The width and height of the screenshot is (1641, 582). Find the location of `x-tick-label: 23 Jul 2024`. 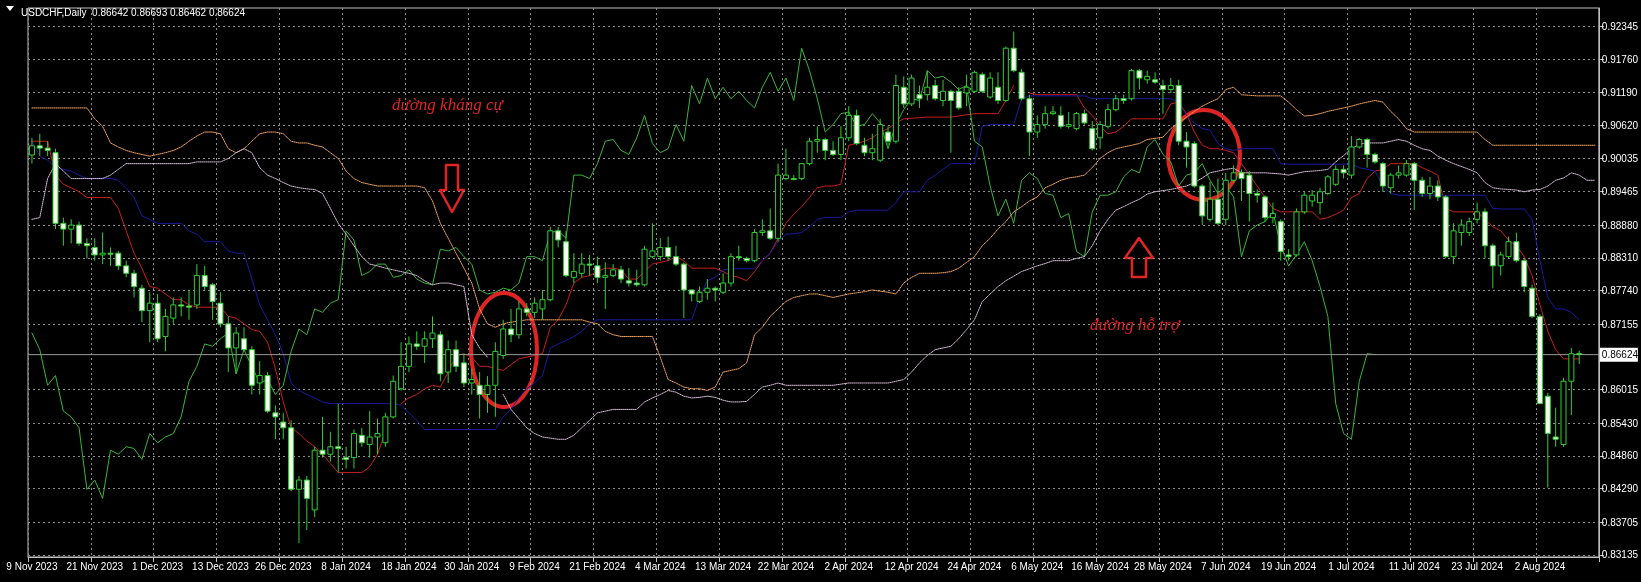

x-tick-label: 23 Jul 2024 is located at coordinates (1477, 566).